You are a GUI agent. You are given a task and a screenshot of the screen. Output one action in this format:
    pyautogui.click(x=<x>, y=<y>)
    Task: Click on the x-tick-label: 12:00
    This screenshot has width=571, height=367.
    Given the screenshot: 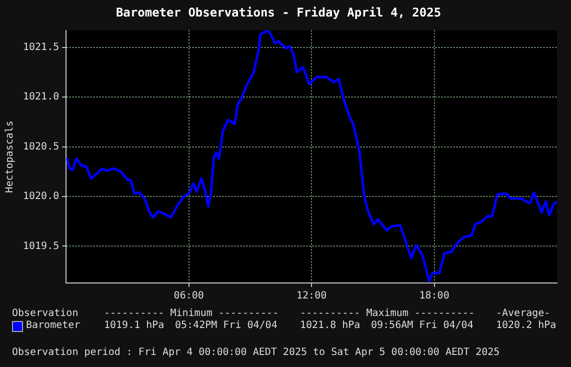 What is the action you would take?
    pyautogui.click(x=311, y=296)
    